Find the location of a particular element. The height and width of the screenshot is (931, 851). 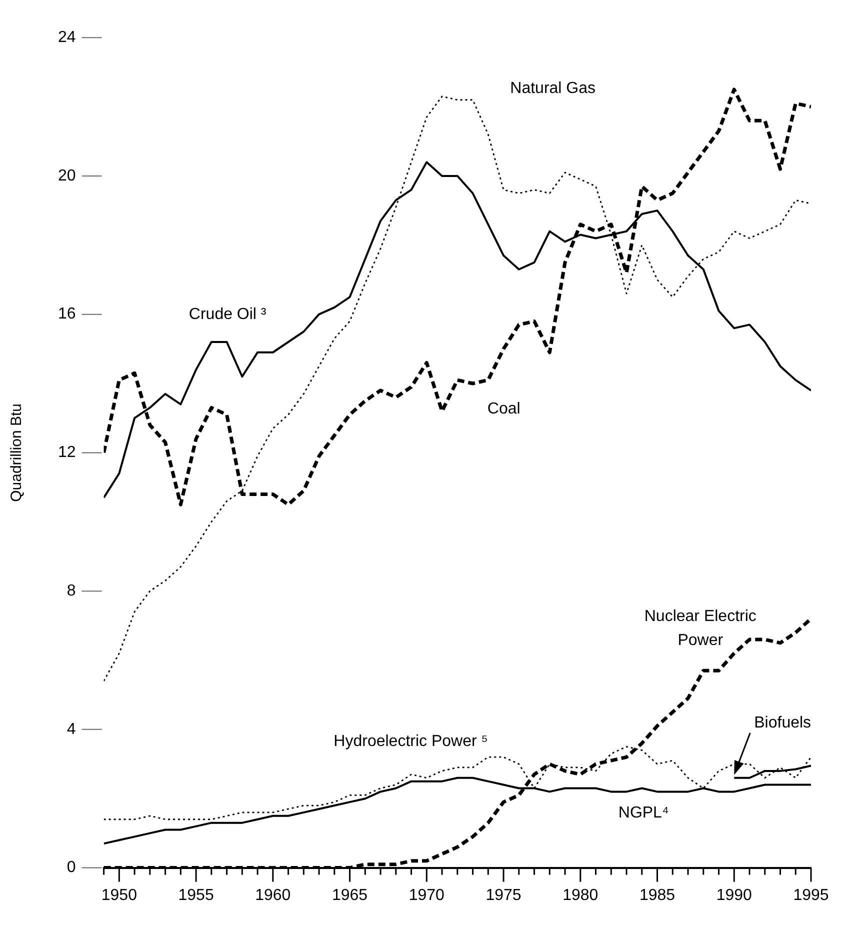

series-label: Nuclear Electric Power is located at coordinates (700, 629).